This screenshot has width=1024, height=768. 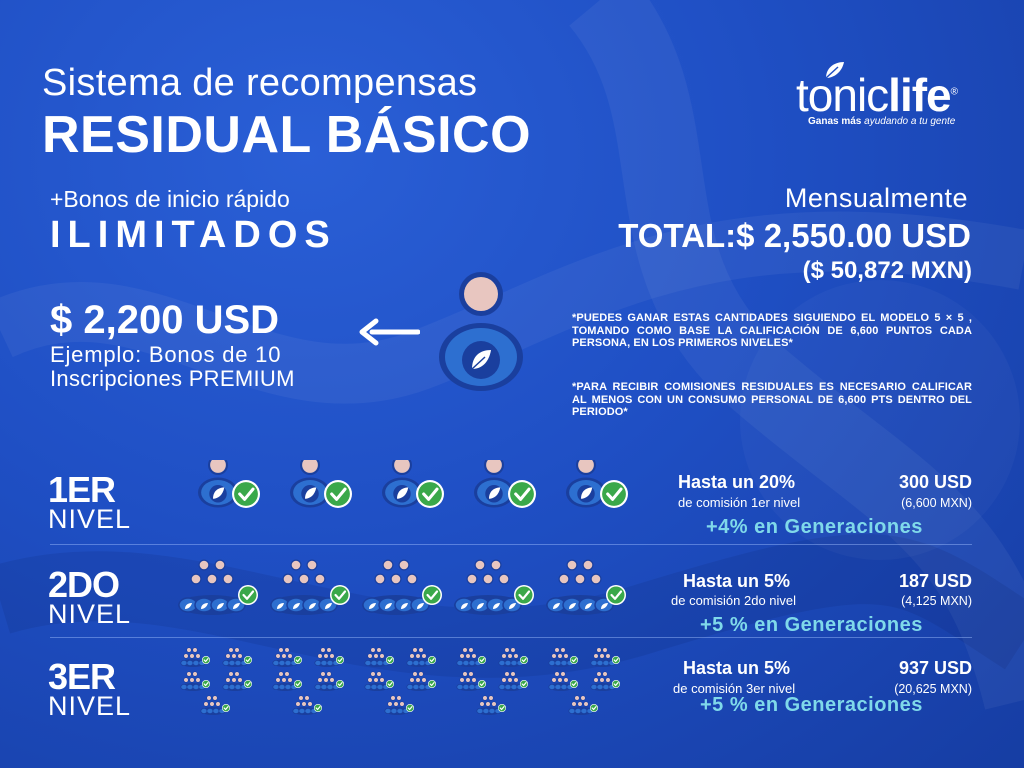 What do you see at coordinates (794, 235) in the screenshot?
I see `monthly-total: TOTAL:$ 2,550.00 USD` at bounding box center [794, 235].